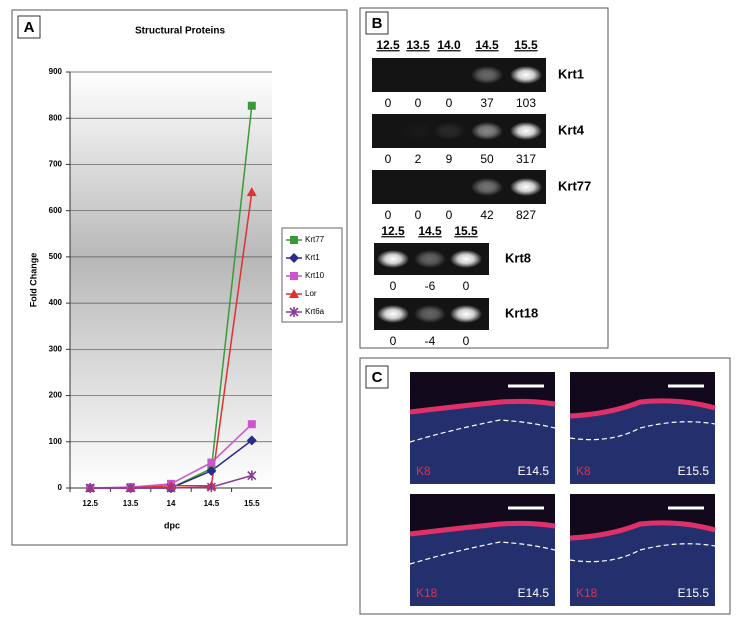  Describe the element at coordinates (315, 275) in the screenshot. I see `legend-label: Krt10` at that location.